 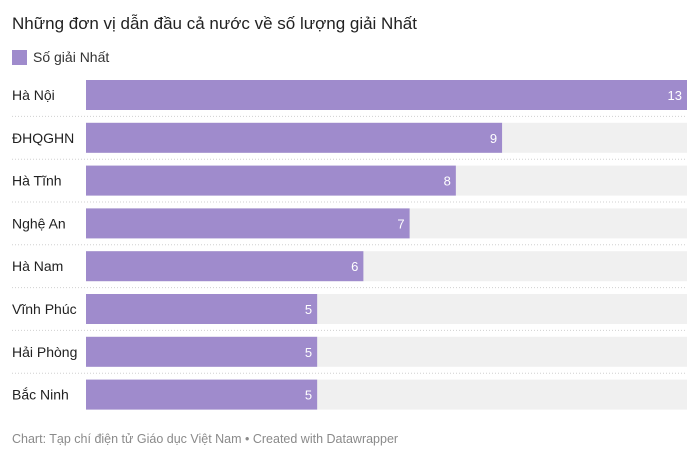 I want to click on bar-row: Hà Tĩnh 8, so click(x=349, y=184).